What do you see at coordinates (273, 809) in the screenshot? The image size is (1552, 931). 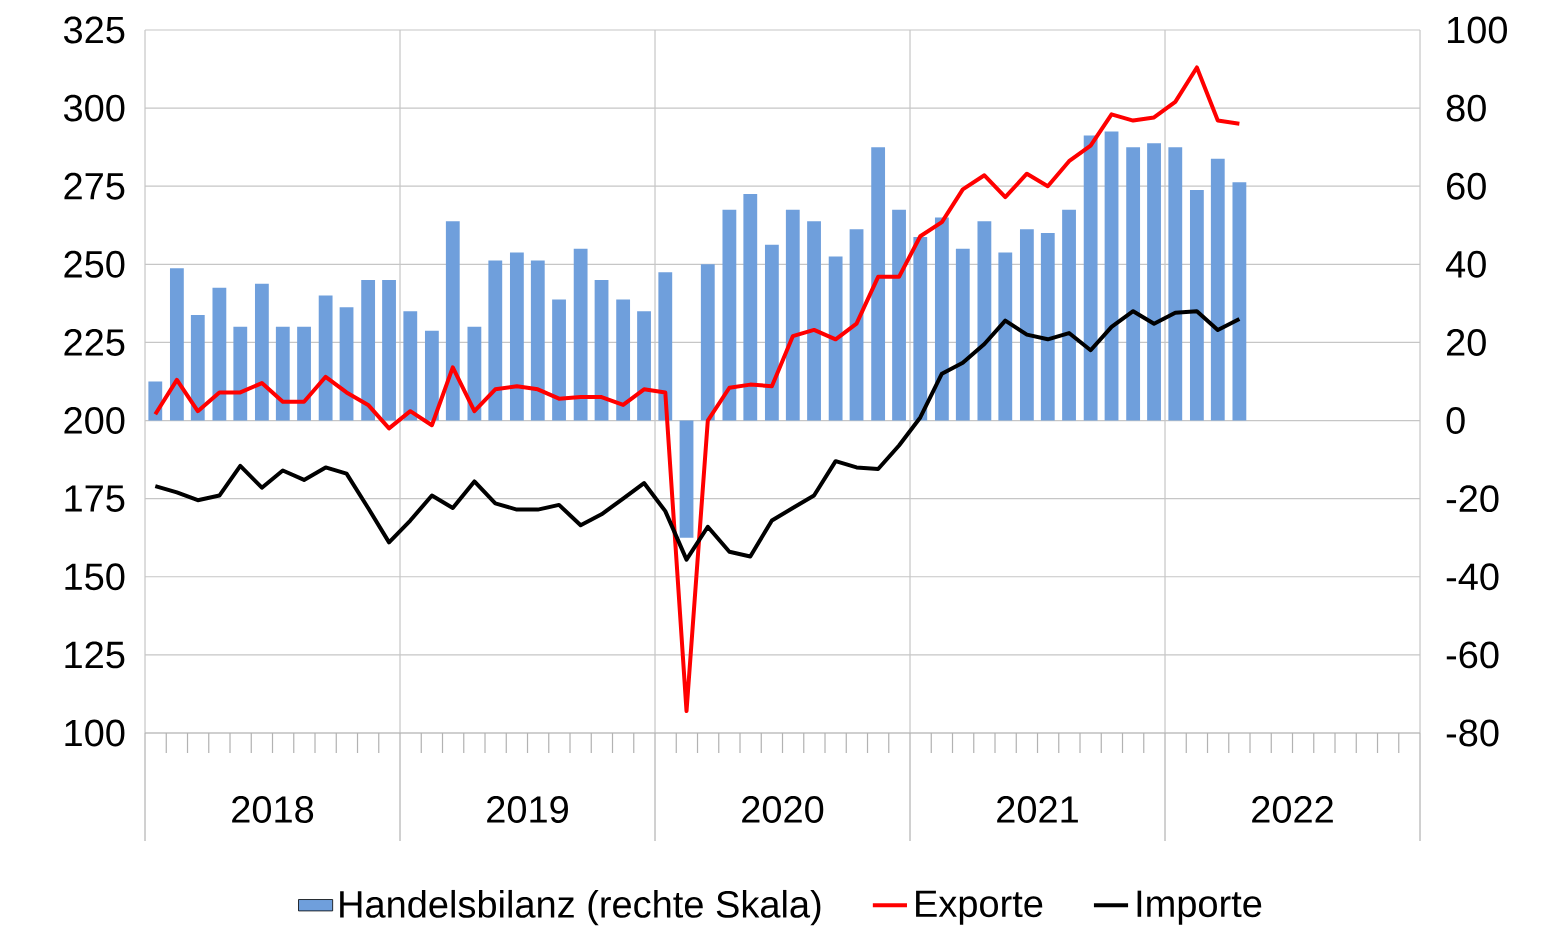 I see `x-tick-label: 2018` at bounding box center [273, 809].